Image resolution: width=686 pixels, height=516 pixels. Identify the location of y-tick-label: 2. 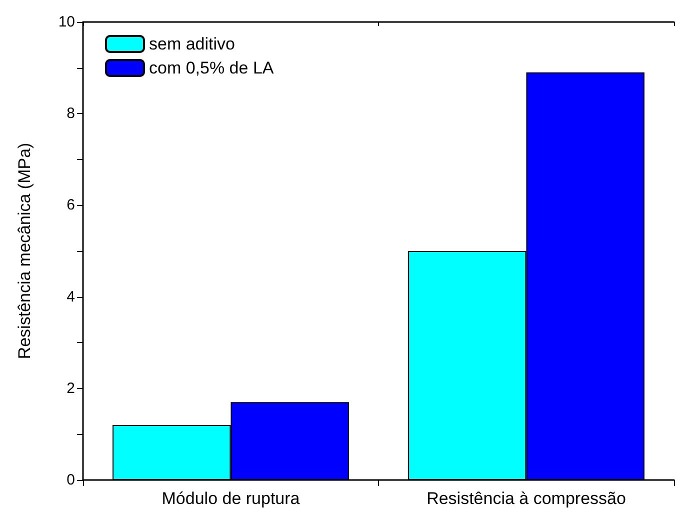
(70, 388).